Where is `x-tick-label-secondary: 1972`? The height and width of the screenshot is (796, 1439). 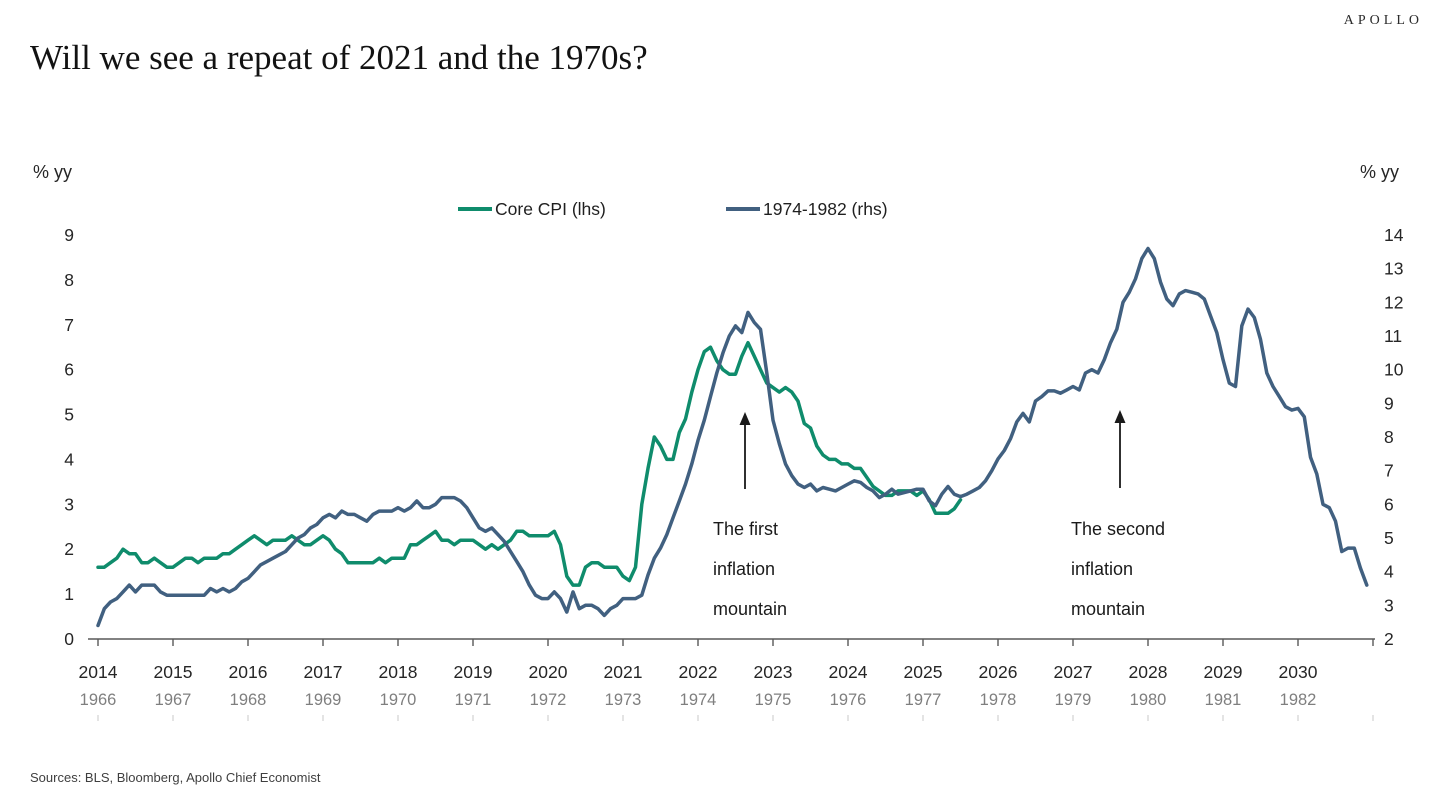
x-tick-label-secondary: 1972 is located at coordinates (548, 700).